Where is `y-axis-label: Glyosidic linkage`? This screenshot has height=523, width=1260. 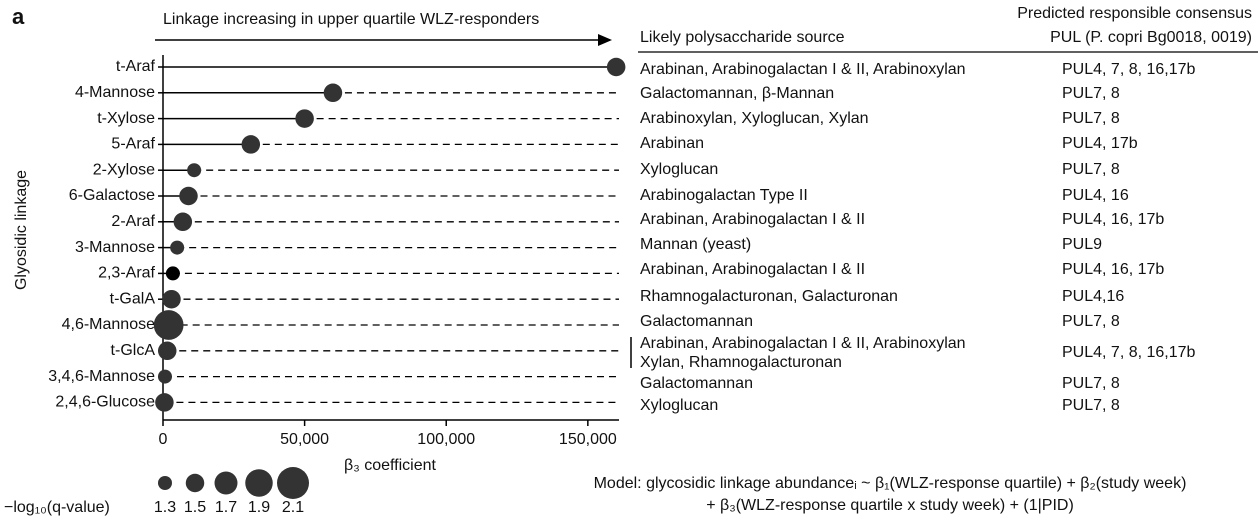
y-axis-label: Glyosidic linkage is located at coordinates (21, 230).